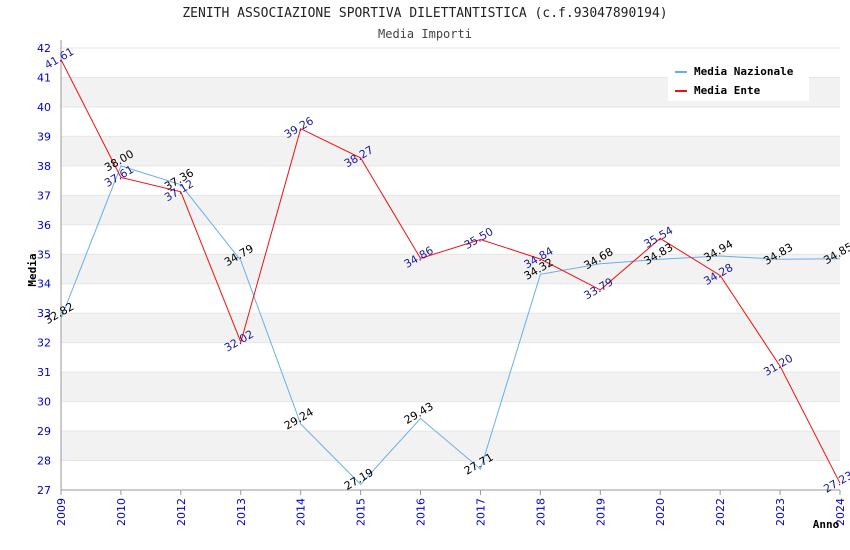  What do you see at coordinates (44, 48) in the screenshot?
I see `y-tick-label: 42` at bounding box center [44, 48].